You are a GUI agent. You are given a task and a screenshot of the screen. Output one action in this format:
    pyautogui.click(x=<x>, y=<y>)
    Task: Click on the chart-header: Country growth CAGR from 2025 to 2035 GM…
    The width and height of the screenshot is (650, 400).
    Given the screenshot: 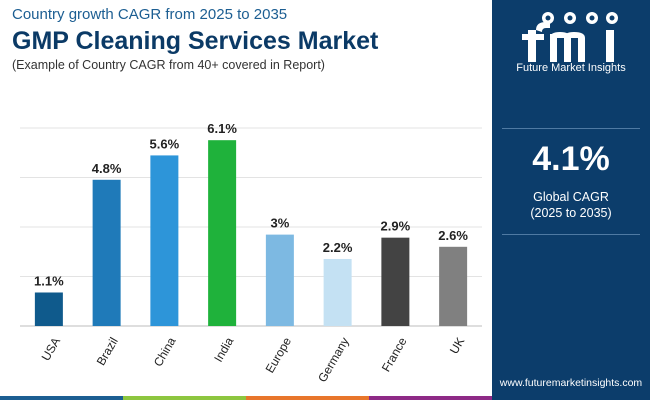 What is the action you would take?
    pyautogui.click(x=247, y=39)
    